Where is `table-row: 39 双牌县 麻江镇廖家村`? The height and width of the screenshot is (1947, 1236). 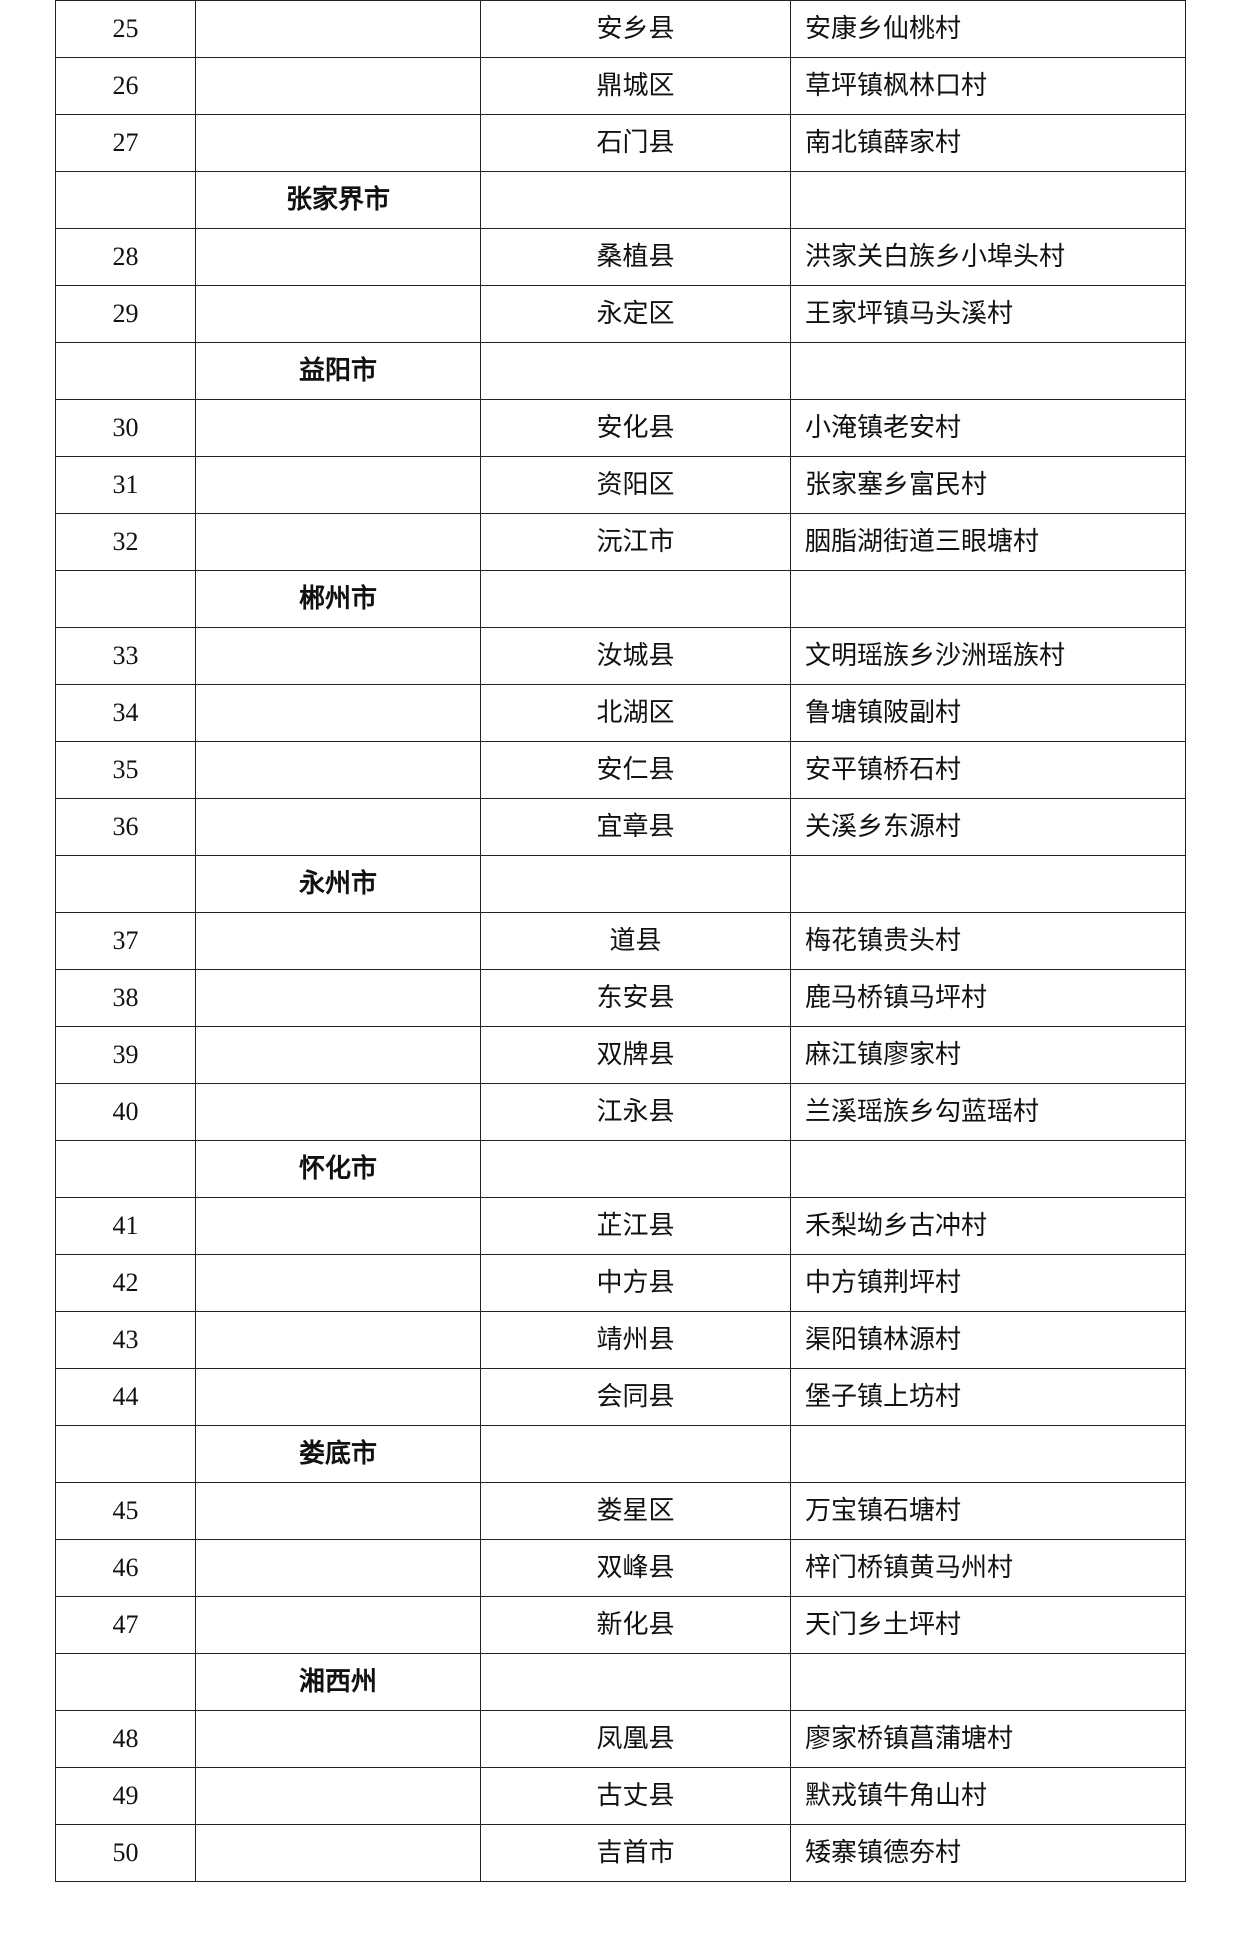 table-row: 39 双牌县 麻江镇廖家村 is located at coordinates (620, 1055).